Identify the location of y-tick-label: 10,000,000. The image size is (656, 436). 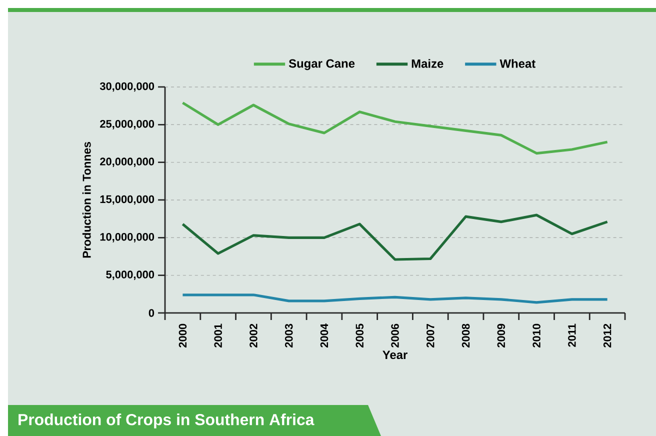
(127, 237).